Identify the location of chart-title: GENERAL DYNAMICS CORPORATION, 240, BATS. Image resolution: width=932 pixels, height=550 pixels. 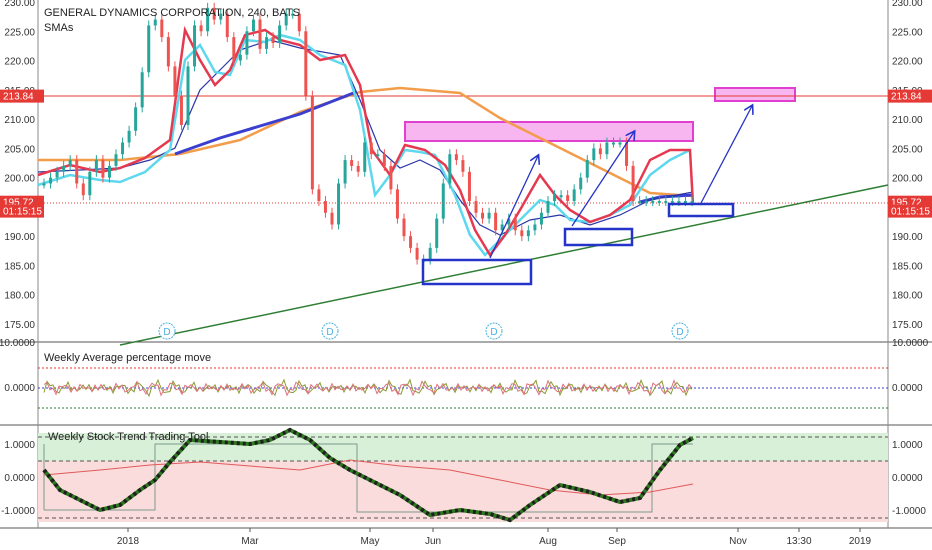
(172, 13).